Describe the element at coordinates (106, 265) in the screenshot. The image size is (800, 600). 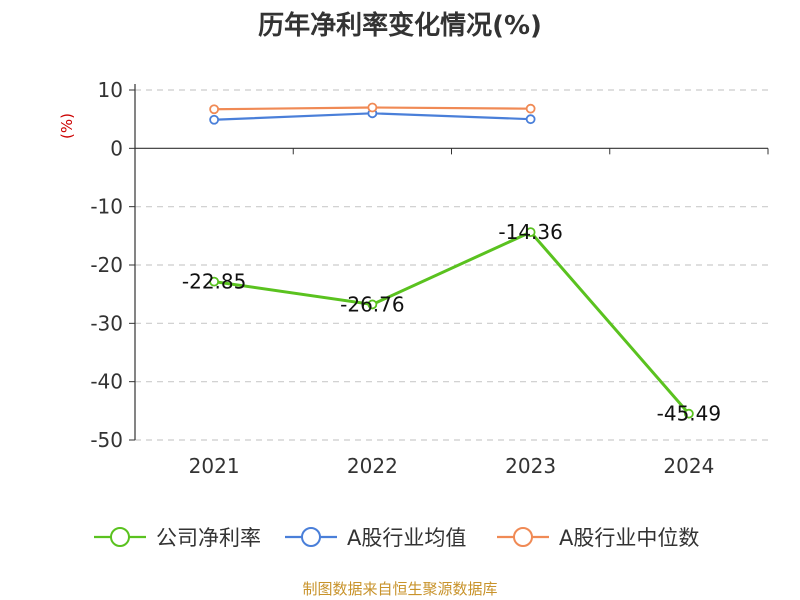
I see `y-tick-label: -20` at that location.